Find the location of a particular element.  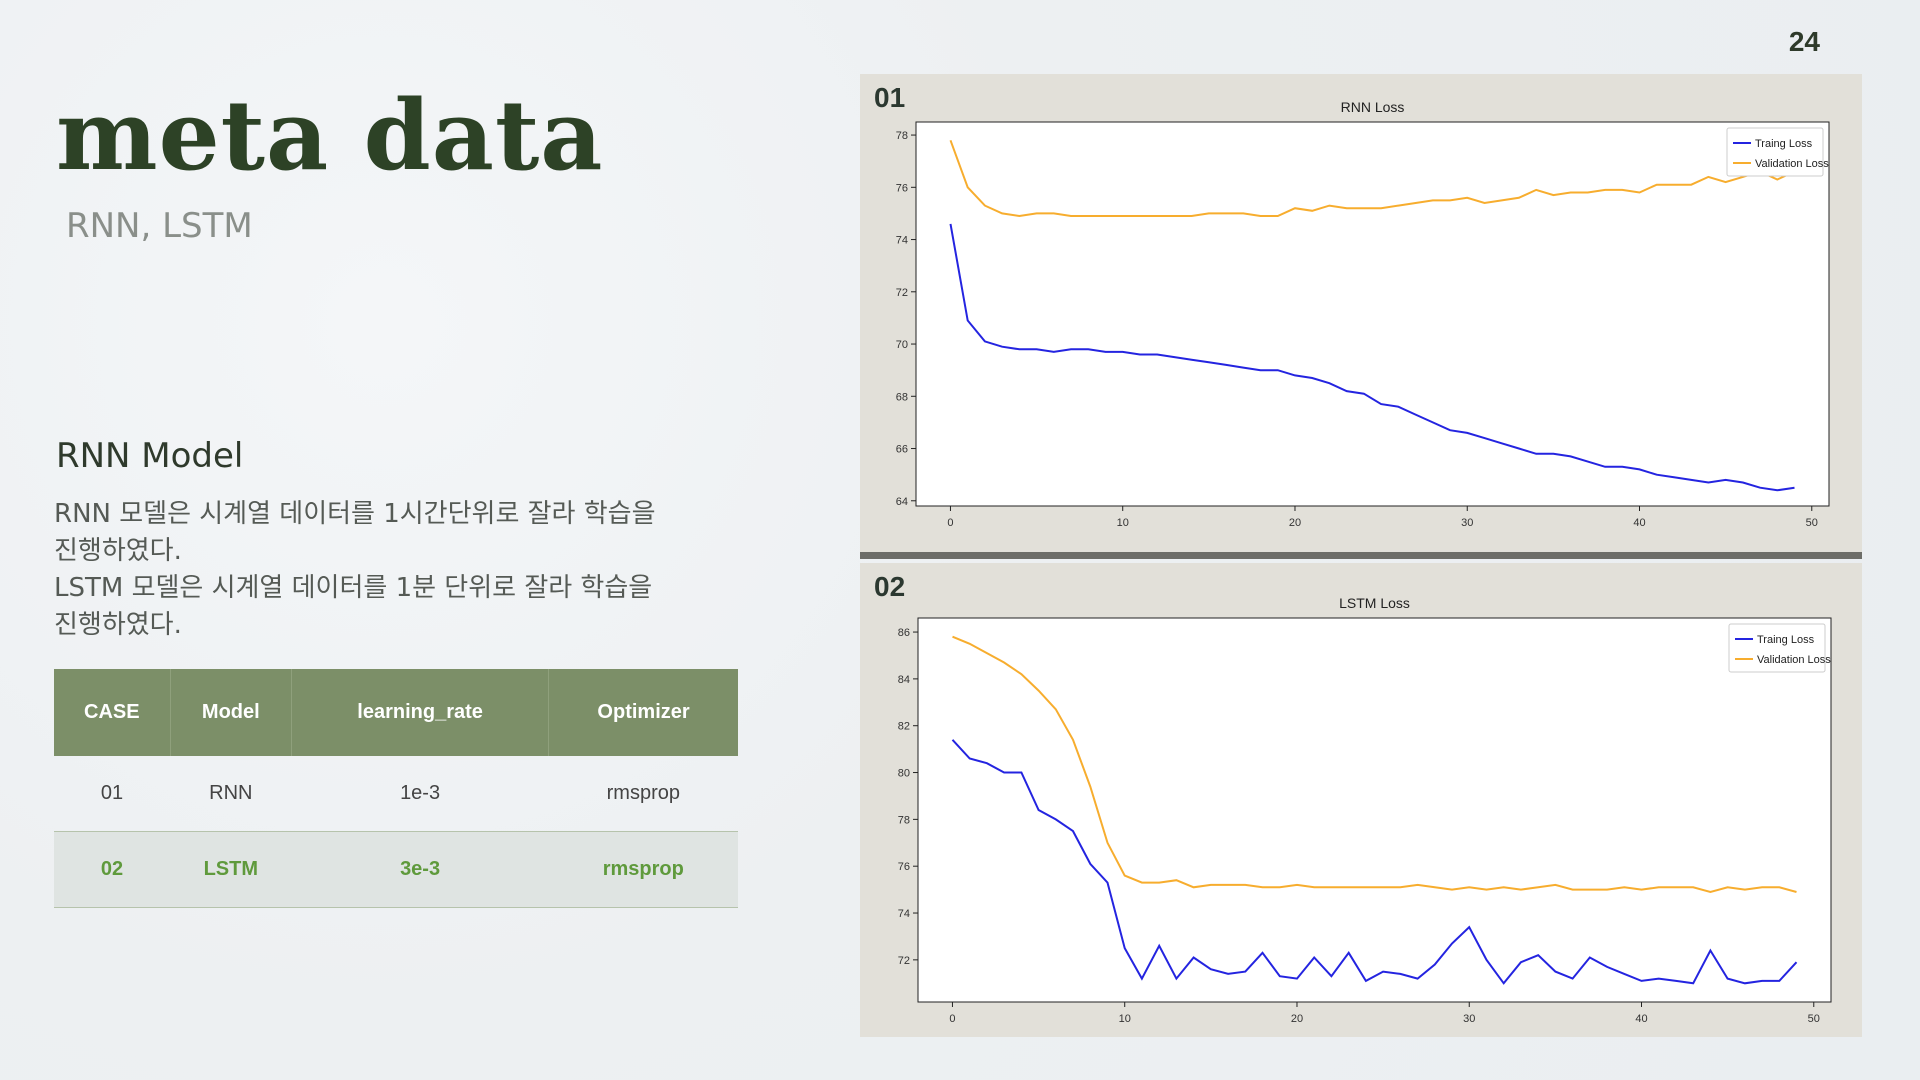

y-tick-label: 82 is located at coordinates (904, 727).